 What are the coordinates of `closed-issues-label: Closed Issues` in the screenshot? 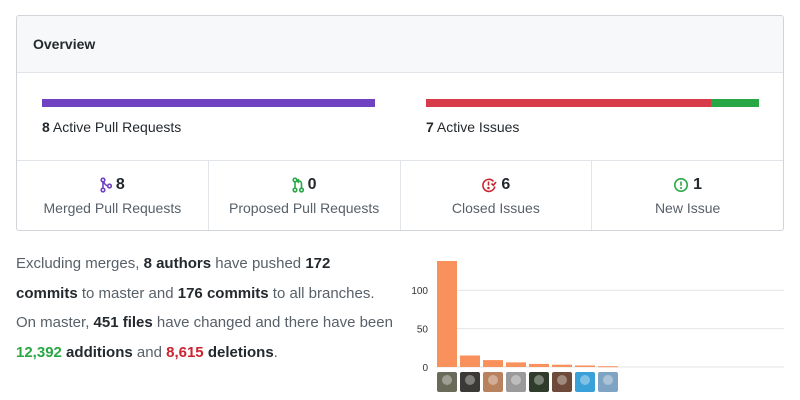 It's located at (495, 208).